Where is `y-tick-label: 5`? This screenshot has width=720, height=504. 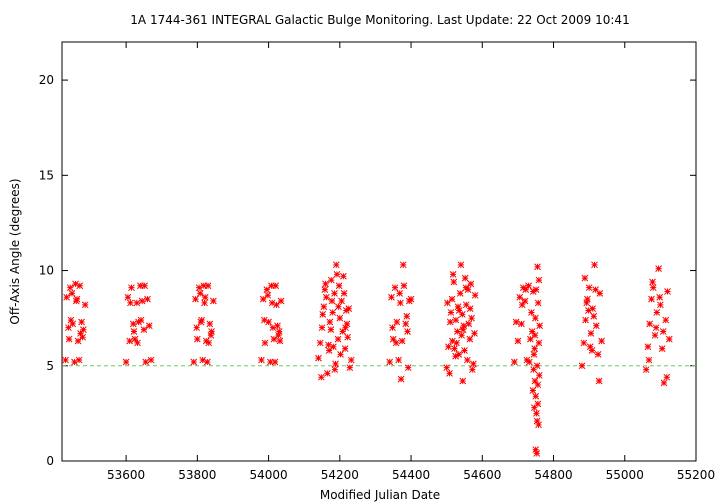
y-tick-label: 5 is located at coordinates (50, 366).